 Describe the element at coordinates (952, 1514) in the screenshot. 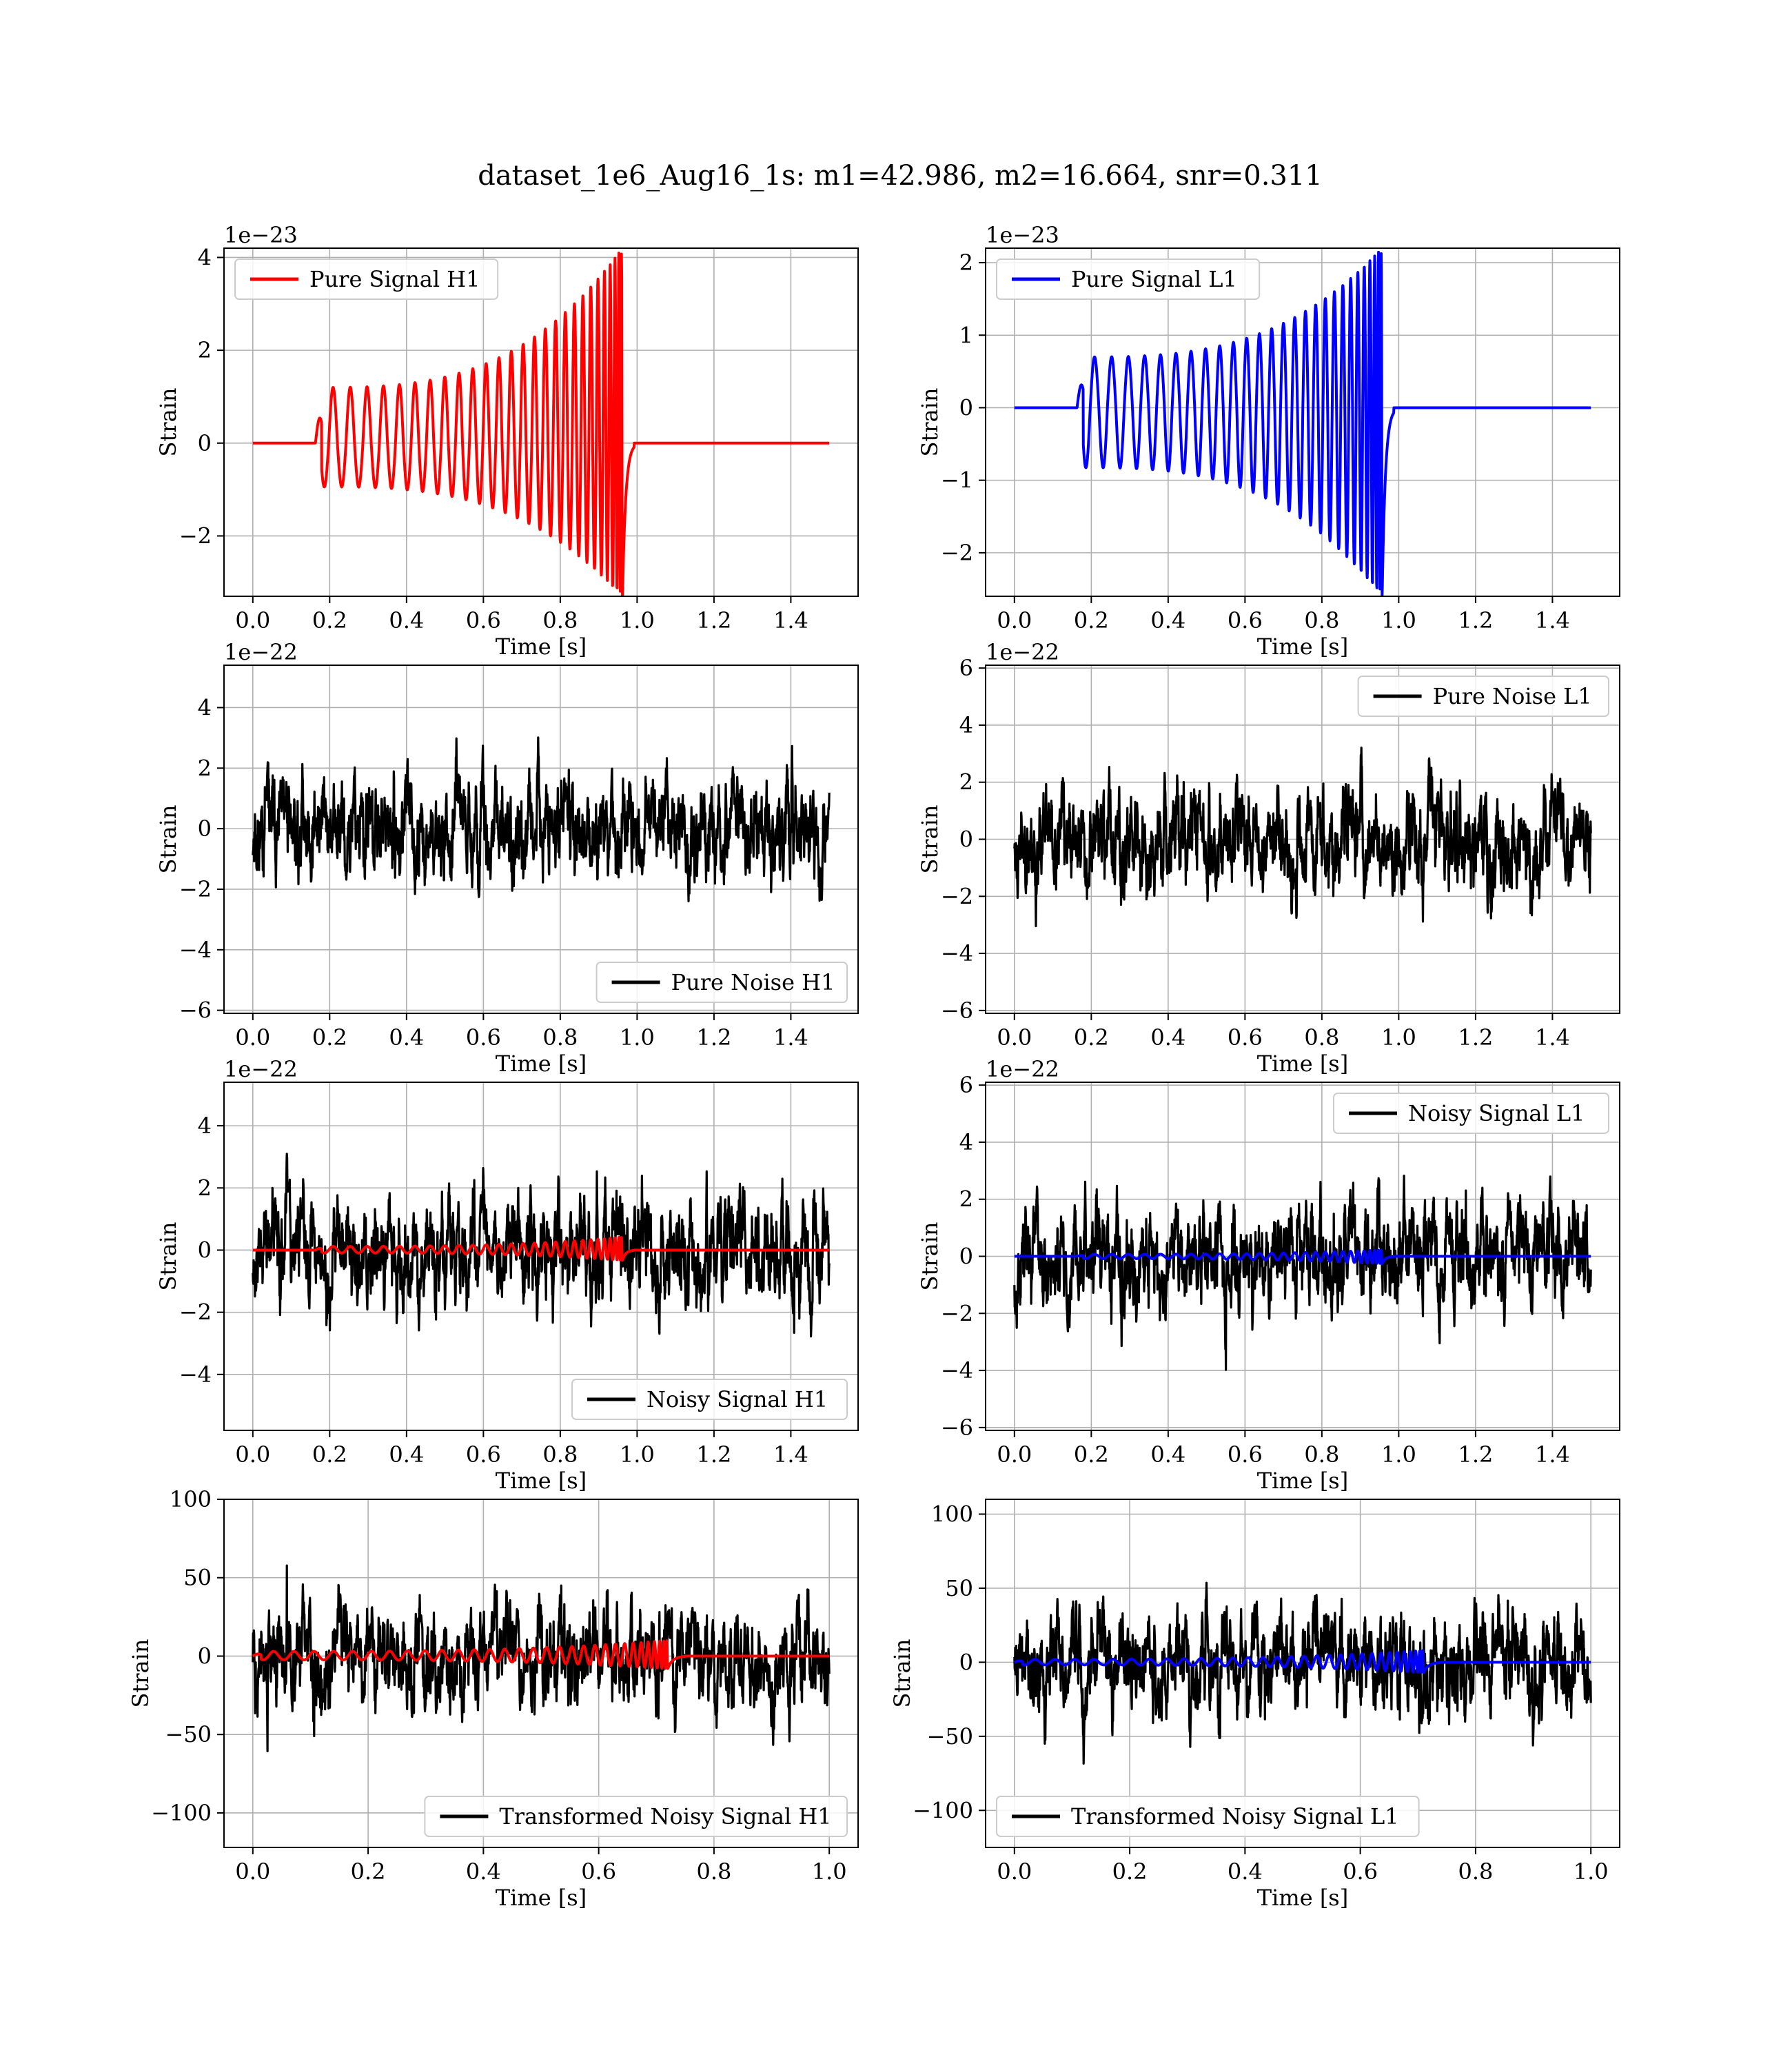

I see `y-tick-label: 100` at that location.